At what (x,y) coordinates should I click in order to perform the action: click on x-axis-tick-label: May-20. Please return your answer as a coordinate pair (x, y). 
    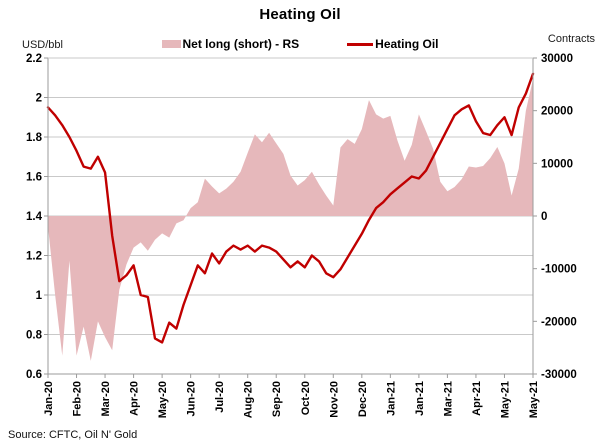
    Looking at the image, I should click on (163, 399).